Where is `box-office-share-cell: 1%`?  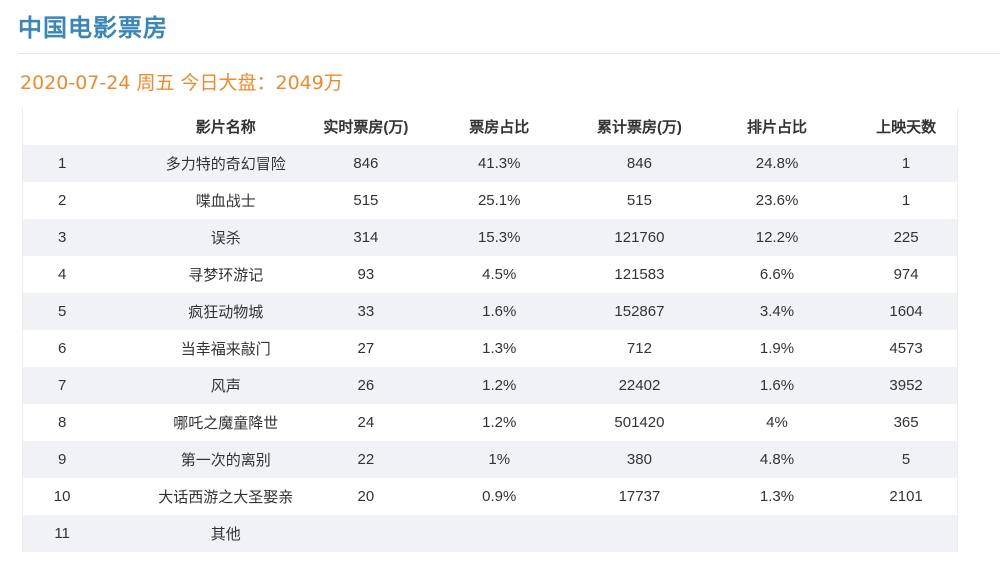 box-office-share-cell: 1% is located at coordinates (499, 459).